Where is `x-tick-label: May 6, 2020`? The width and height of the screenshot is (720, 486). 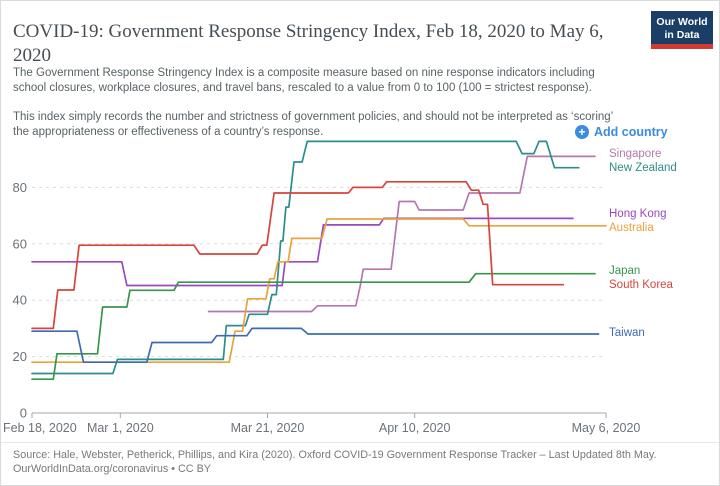 x-tick-label: May 6, 2020 is located at coordinates (606, 428).